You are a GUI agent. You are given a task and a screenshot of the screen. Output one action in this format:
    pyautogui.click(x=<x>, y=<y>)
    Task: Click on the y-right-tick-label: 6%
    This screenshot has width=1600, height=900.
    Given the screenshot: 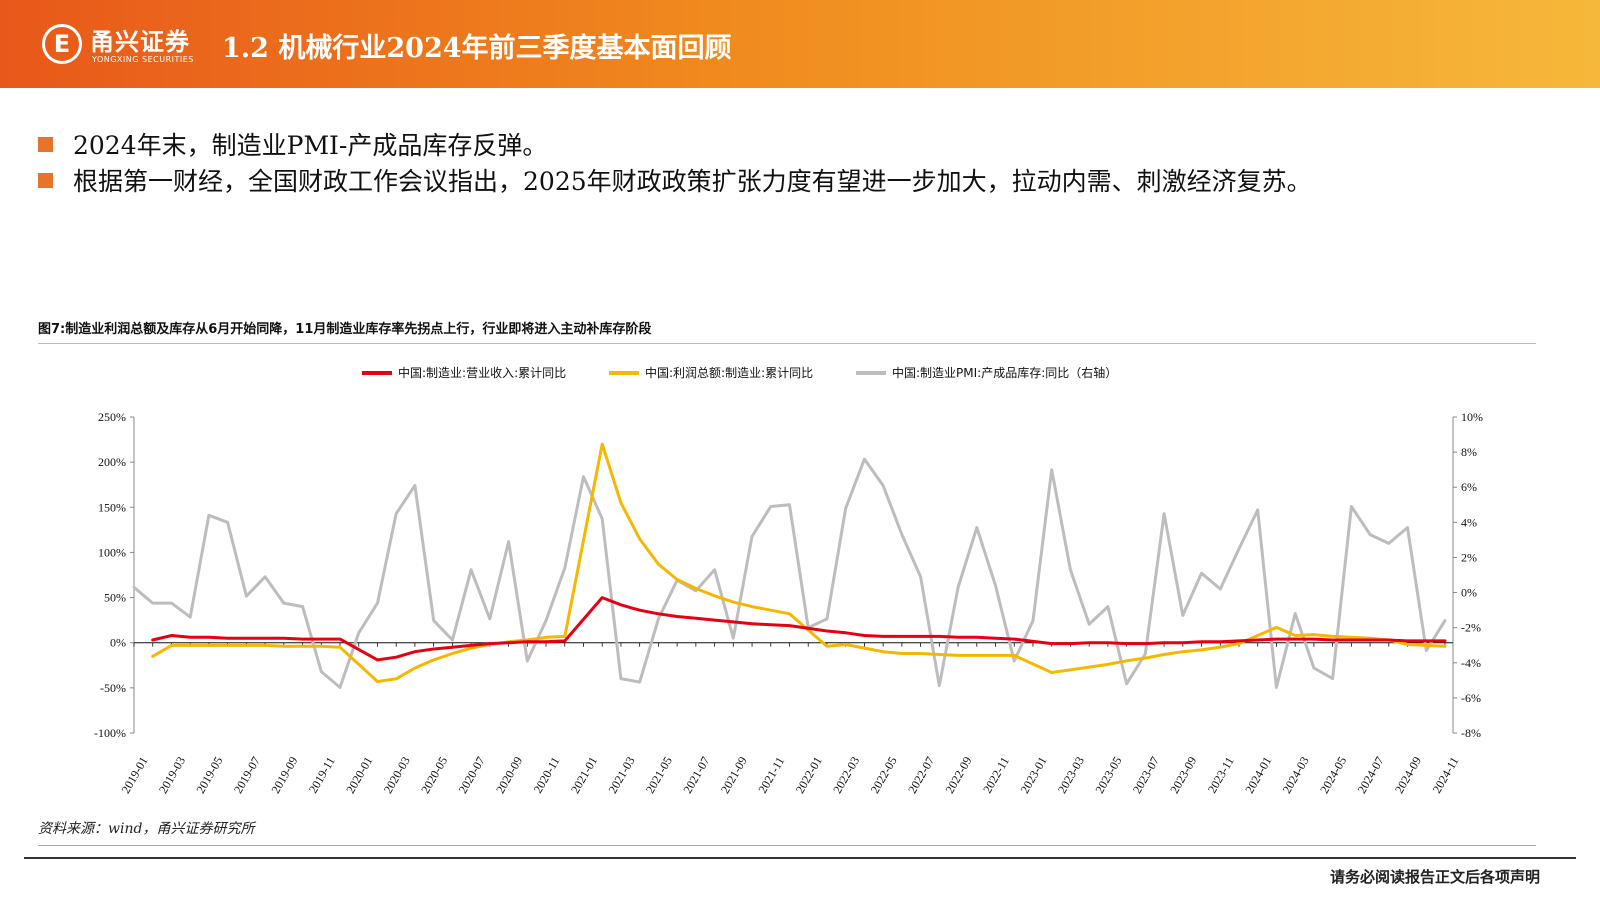 What is the action you would take?
    pyautogui.click(x=1469, y=487)
    